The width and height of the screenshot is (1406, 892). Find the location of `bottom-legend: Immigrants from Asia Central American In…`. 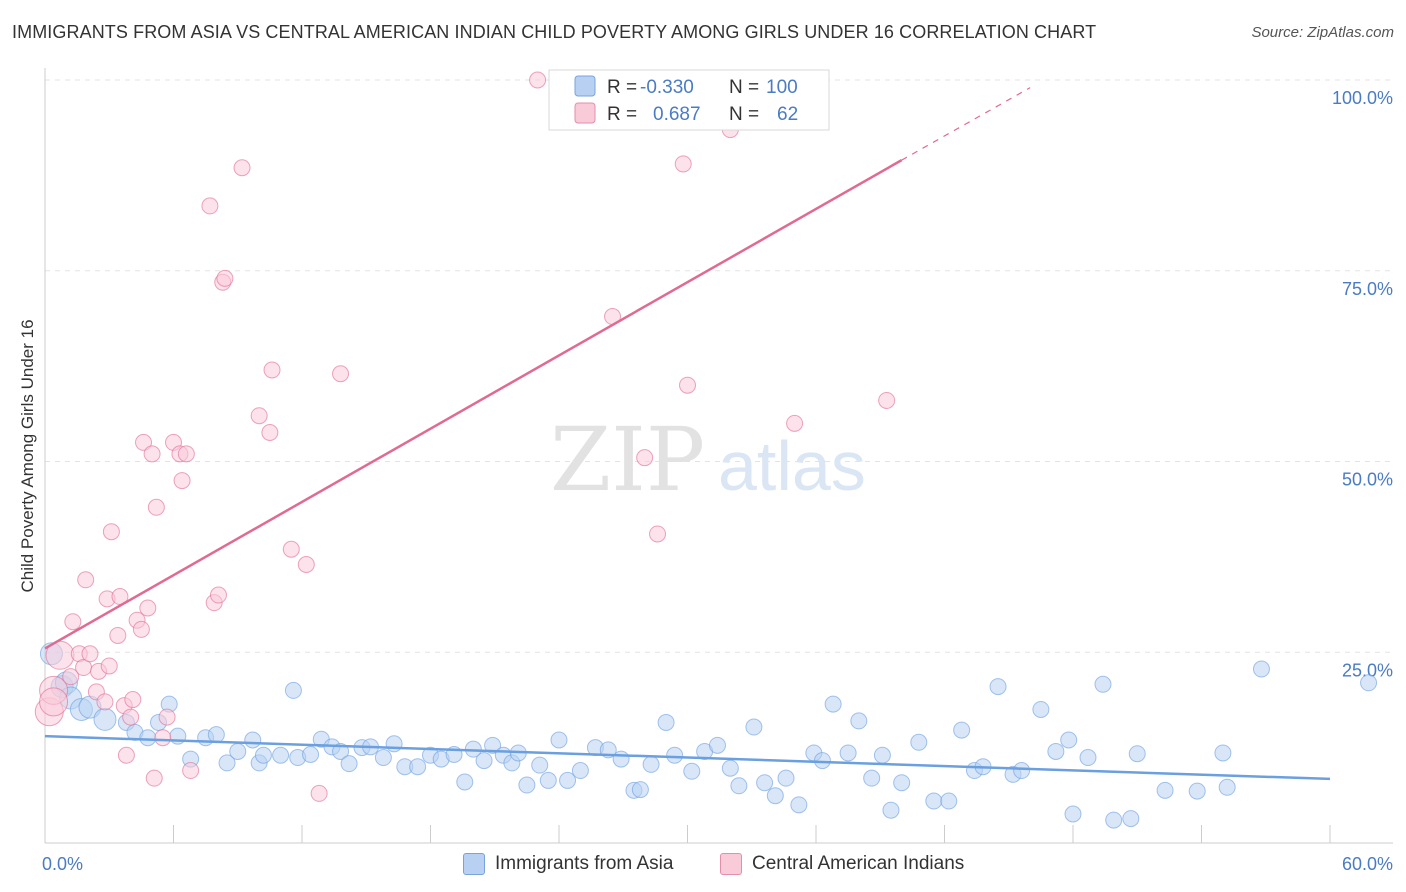

bottom-legend: Immigrants from Asia Central American In… is located at coordinates (703, 865).